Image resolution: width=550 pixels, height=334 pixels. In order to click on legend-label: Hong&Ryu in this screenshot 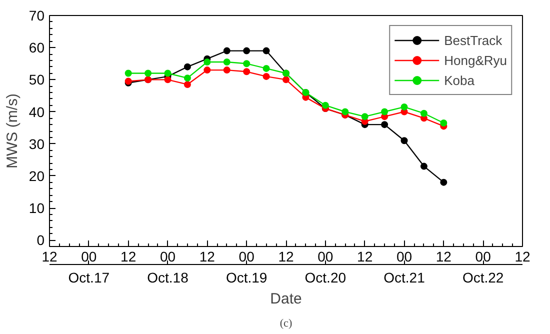, I will do `click(475, 60)`.